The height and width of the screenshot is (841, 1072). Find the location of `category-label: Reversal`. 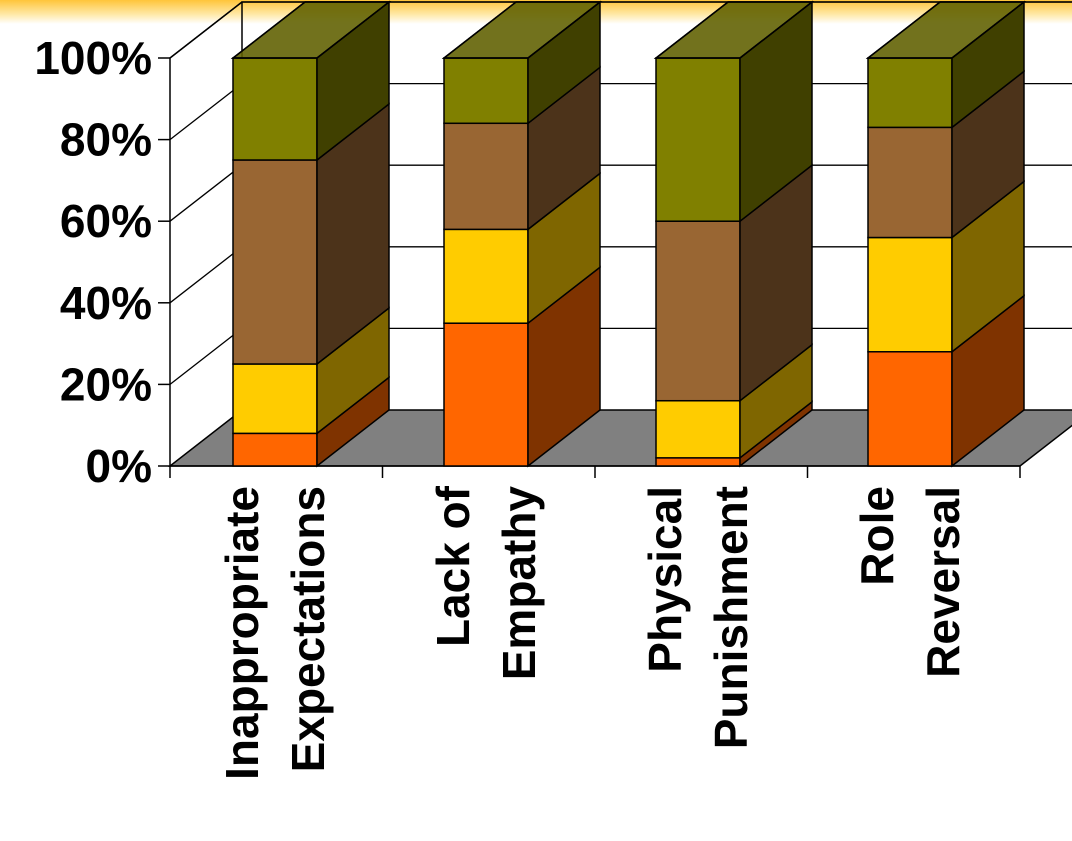

category-label: Reversal is located at coordinates (943, 582).